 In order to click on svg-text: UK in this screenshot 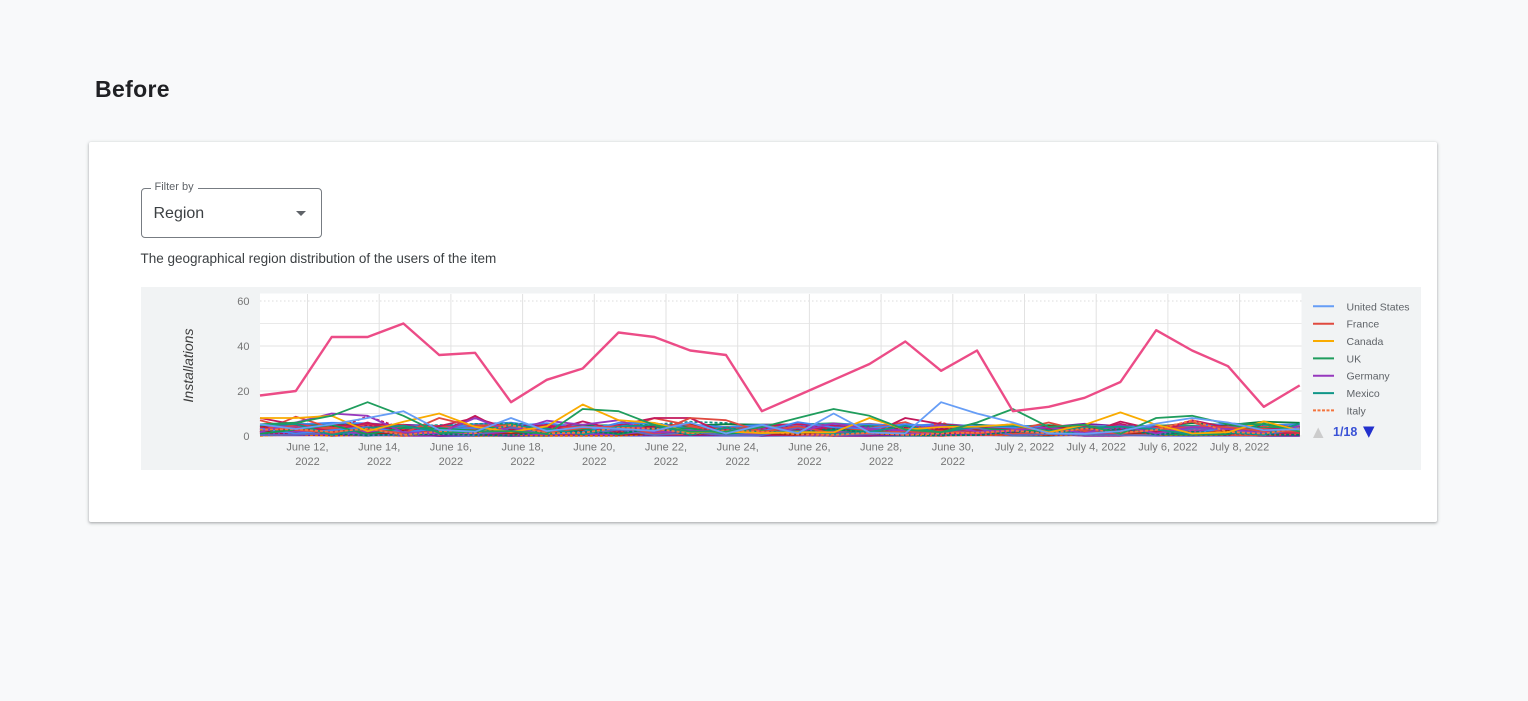, I will do `click(1353, 359)`.